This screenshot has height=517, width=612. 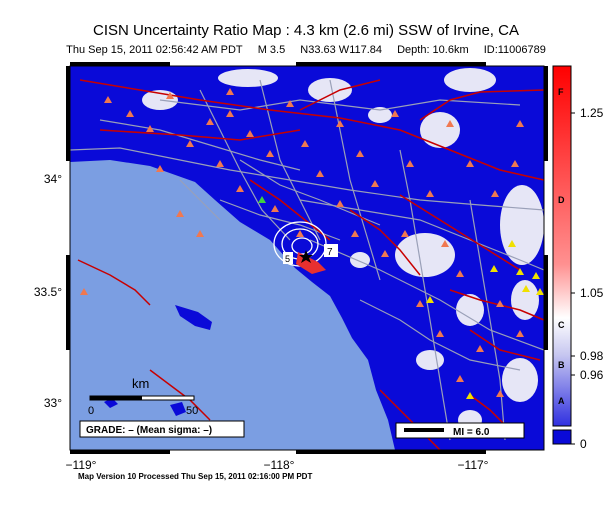 I want to click on grade-text: GRADE: – (Mean sigma: –), so click(x=149, y=430).